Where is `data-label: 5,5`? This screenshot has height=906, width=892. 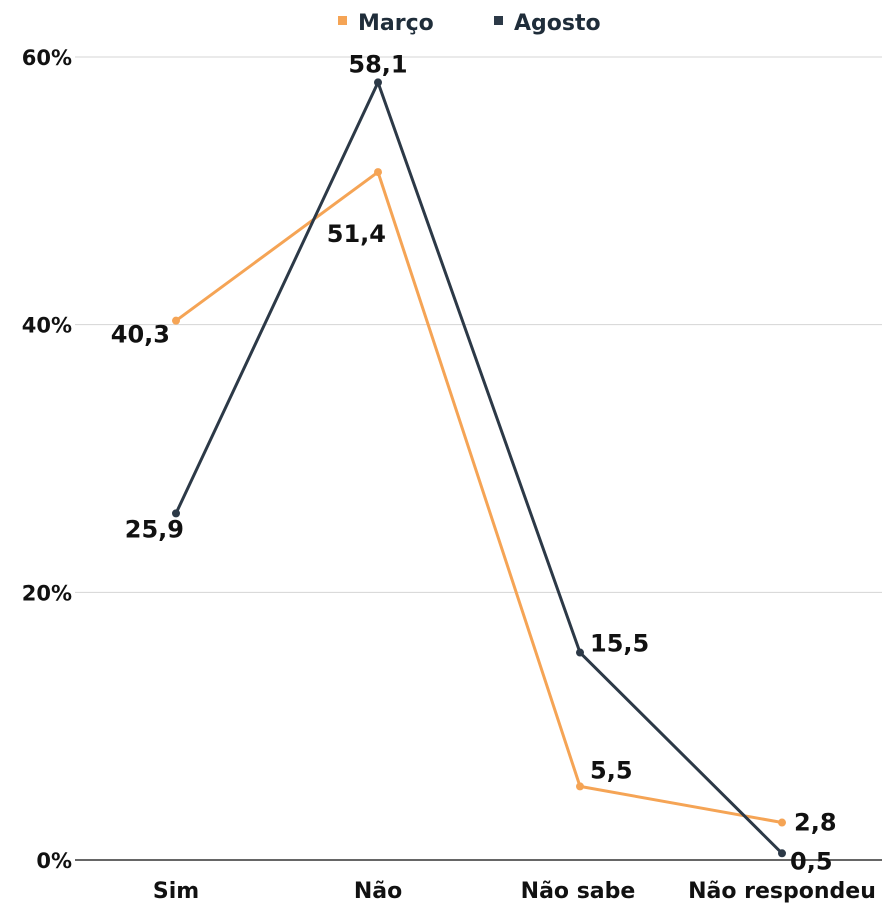 data-label: 5,5 is located at coordinates (611, 770).